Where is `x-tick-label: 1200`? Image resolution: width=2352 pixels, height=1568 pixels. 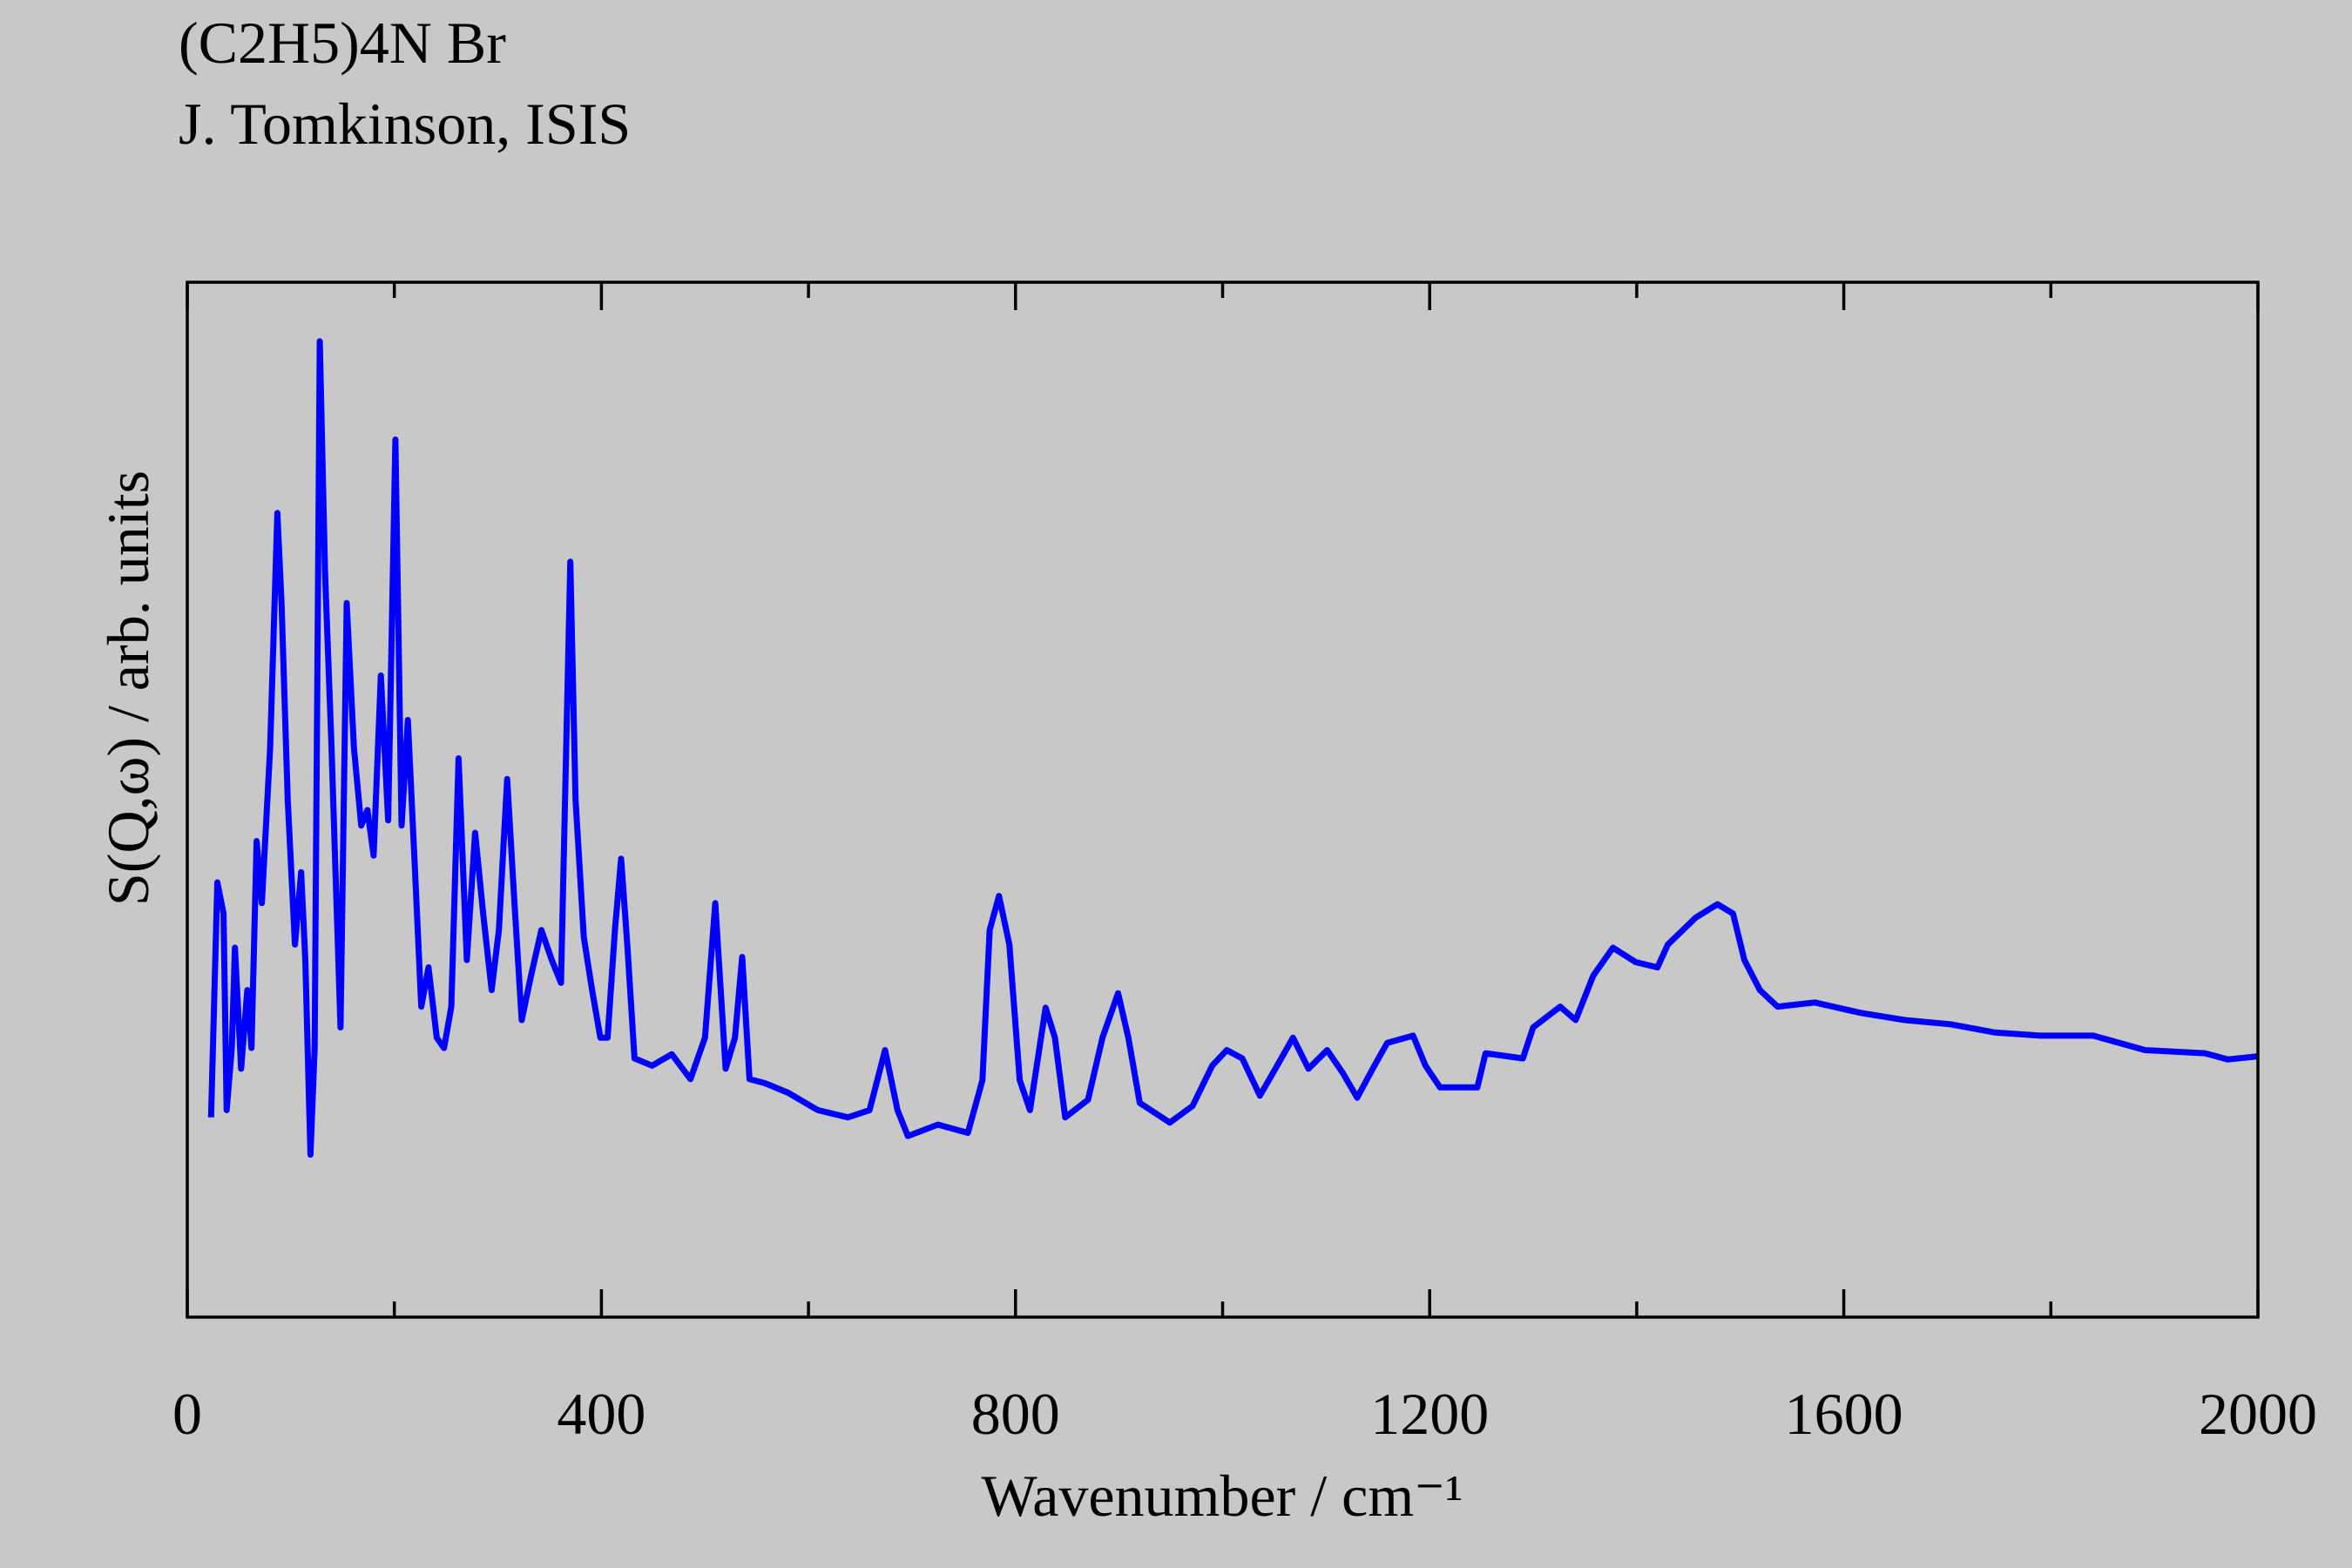 x-tick-label: 1200 is located at coordinates (1429, 1414).